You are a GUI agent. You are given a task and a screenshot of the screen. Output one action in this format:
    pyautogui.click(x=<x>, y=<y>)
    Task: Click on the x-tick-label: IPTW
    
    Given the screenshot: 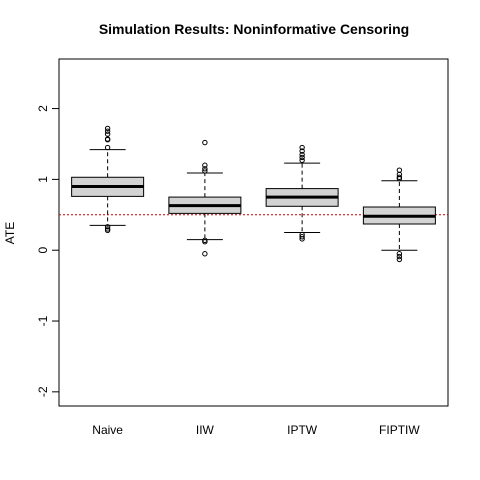 What is the action you would take?
    pyautogui.click(x=302, y=430)
    